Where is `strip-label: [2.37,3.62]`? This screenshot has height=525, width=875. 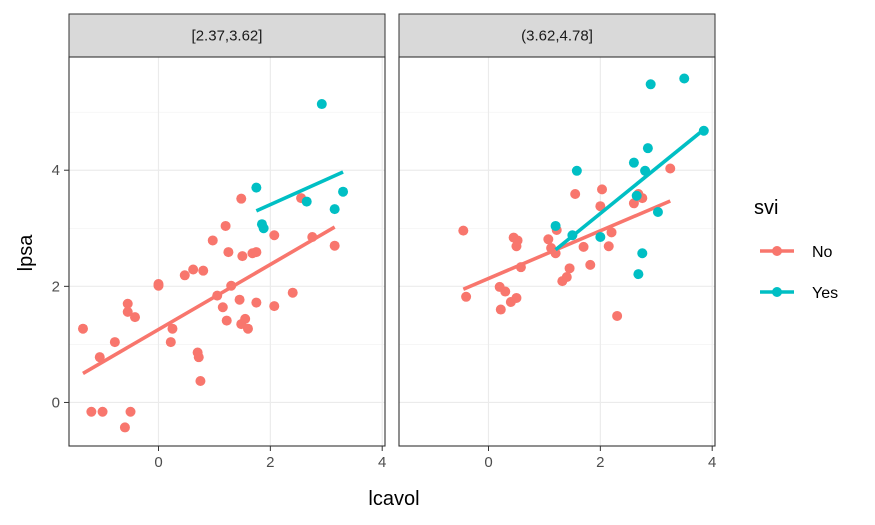 strip-label: [2.37,3.62] is located at coordinates (227, 36).